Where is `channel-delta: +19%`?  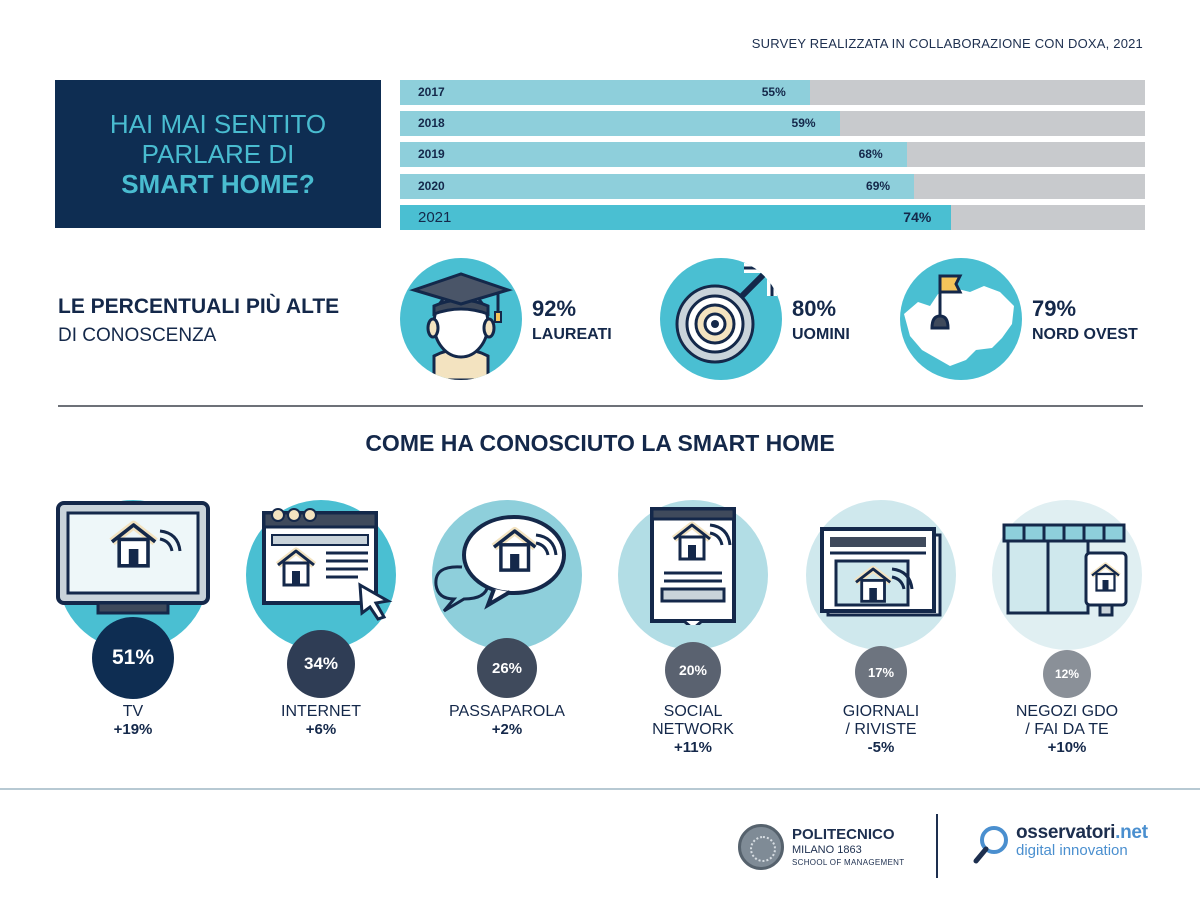 channel-delta: +19% is located at coordinates (133, 729).